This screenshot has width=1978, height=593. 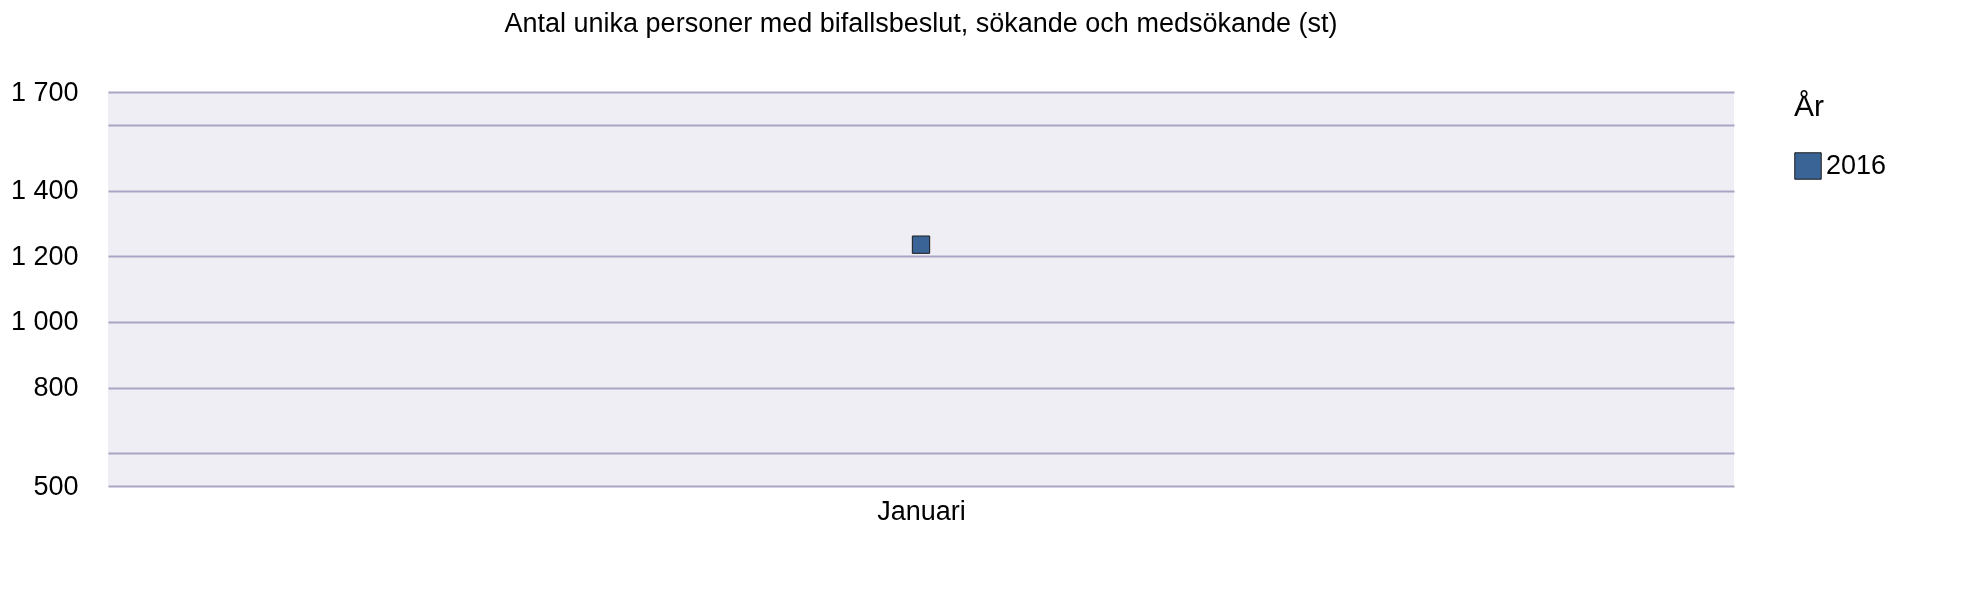 I want to click on legend-title: År, so click(x=1809, y=105).